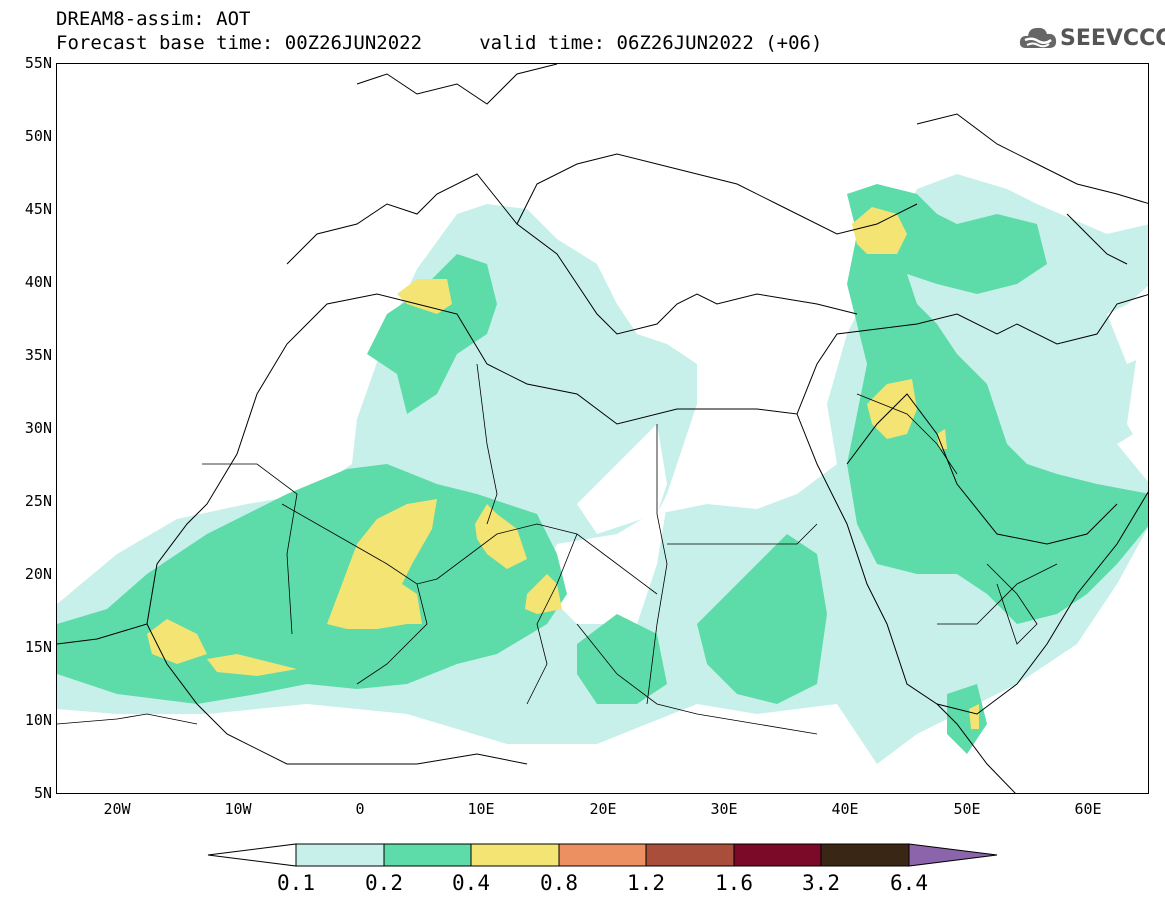  What do you see at coordinates (238, 809) in the screenshot?
I see `lon-tick-label: 10W` at bounding box center [238, 809].